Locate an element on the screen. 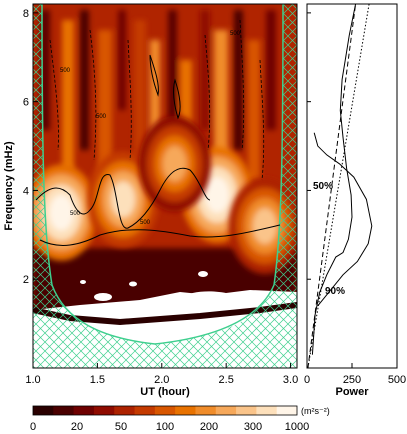  colorbar-tick-label: 100 is located at coordinates (165, 427).